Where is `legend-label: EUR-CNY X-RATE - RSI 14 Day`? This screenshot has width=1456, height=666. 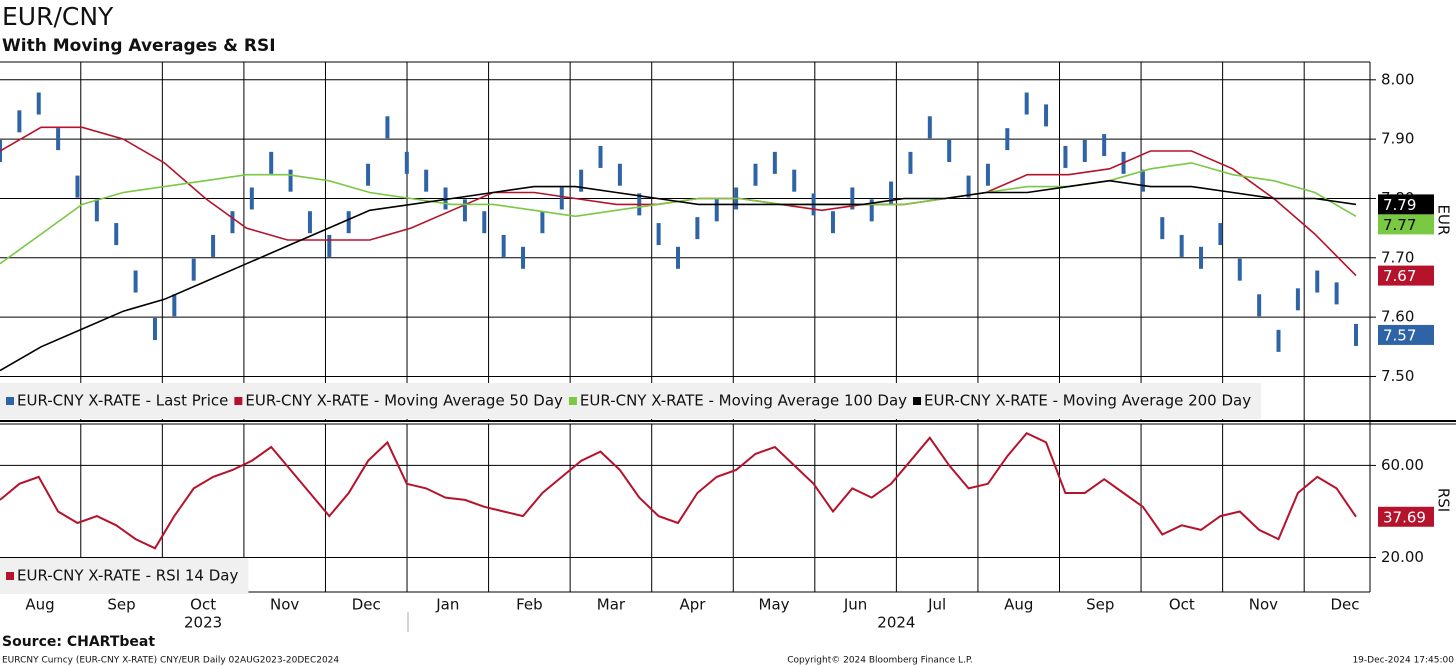
legend-label: EUR-CNY X-RATE - RSI 14 Day is located at coordinates (127, 576).